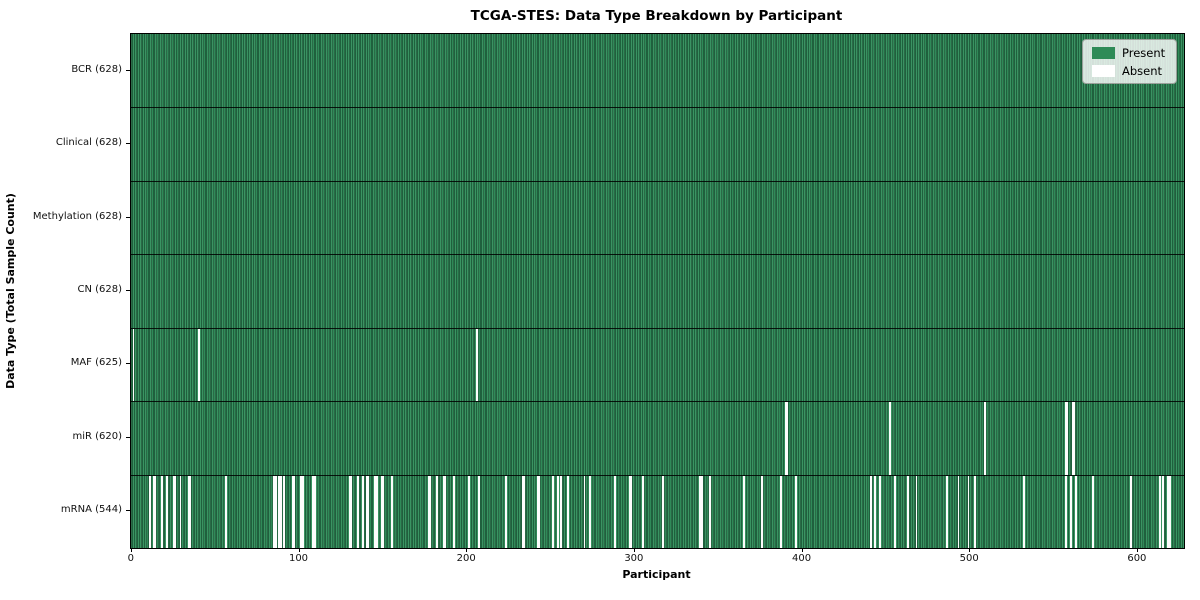 Image resolution: width=1200 pixels, height=600 pixels. I want to click on x-tick-label-500: 500, so click(969, 558).